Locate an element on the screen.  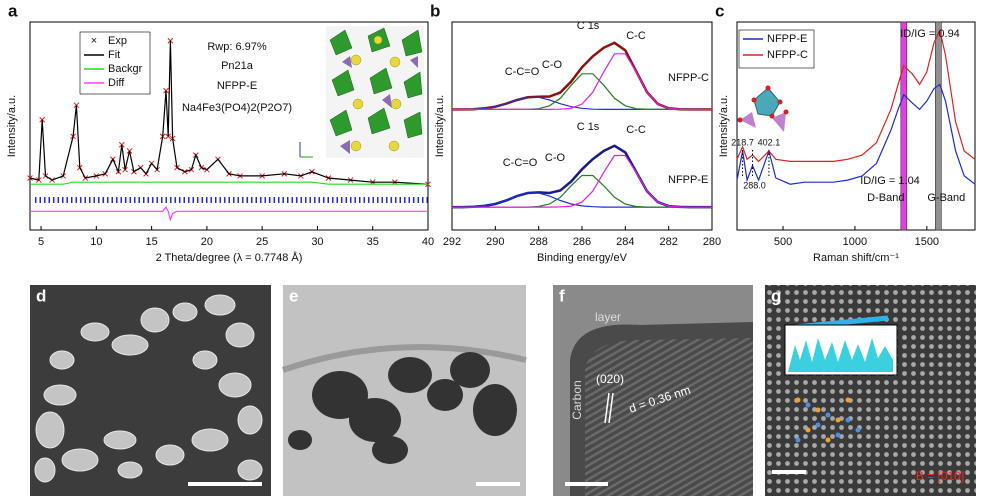
x-tick-label: 25 is located at coordinates (262, 242).